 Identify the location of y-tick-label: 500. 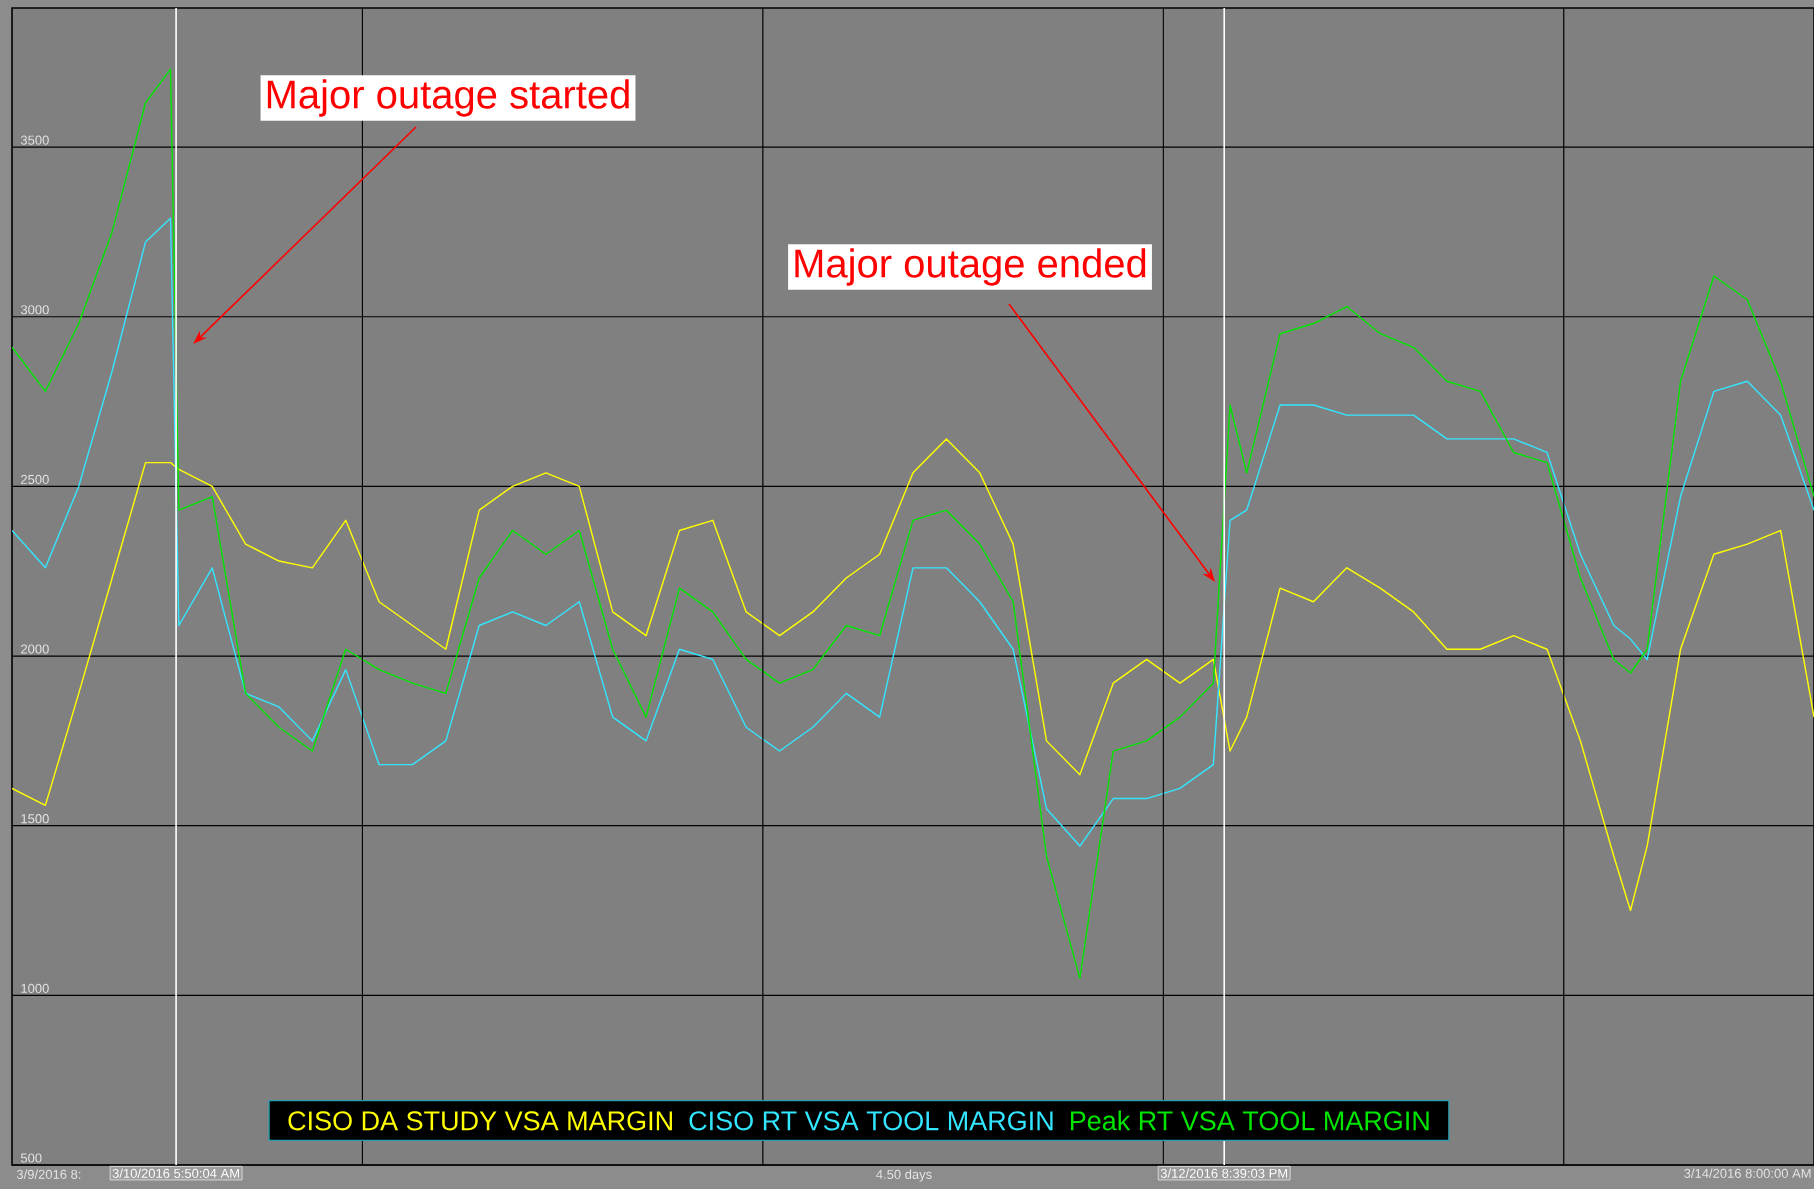
(31, 1158).